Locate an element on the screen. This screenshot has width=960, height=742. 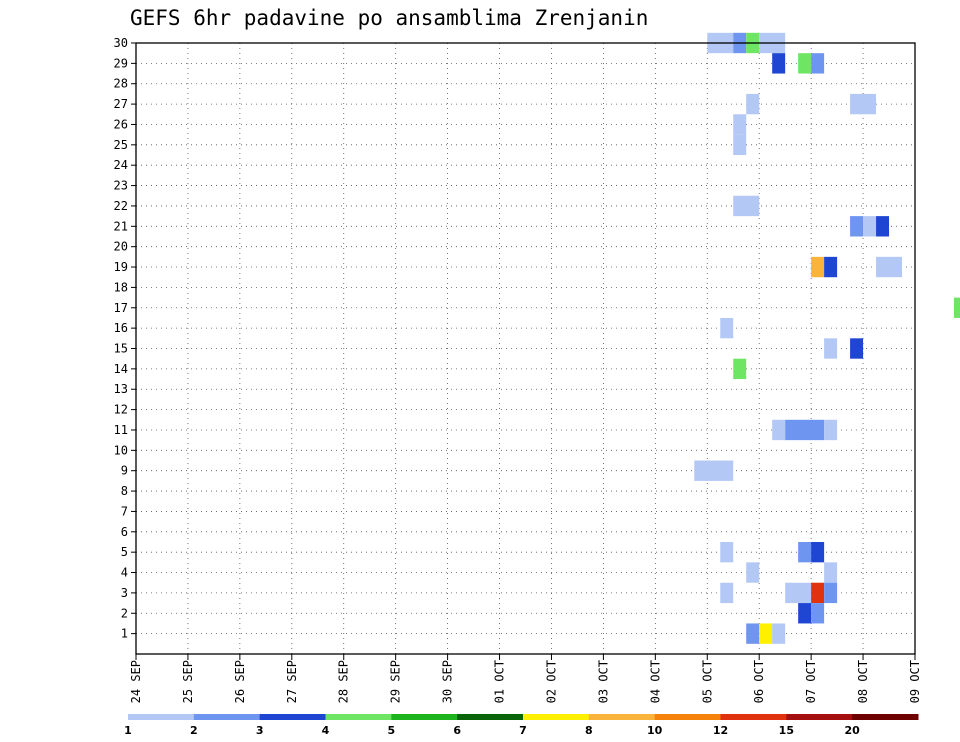
x-tick-label: 07 OCT is located at coordinates (811, 681).